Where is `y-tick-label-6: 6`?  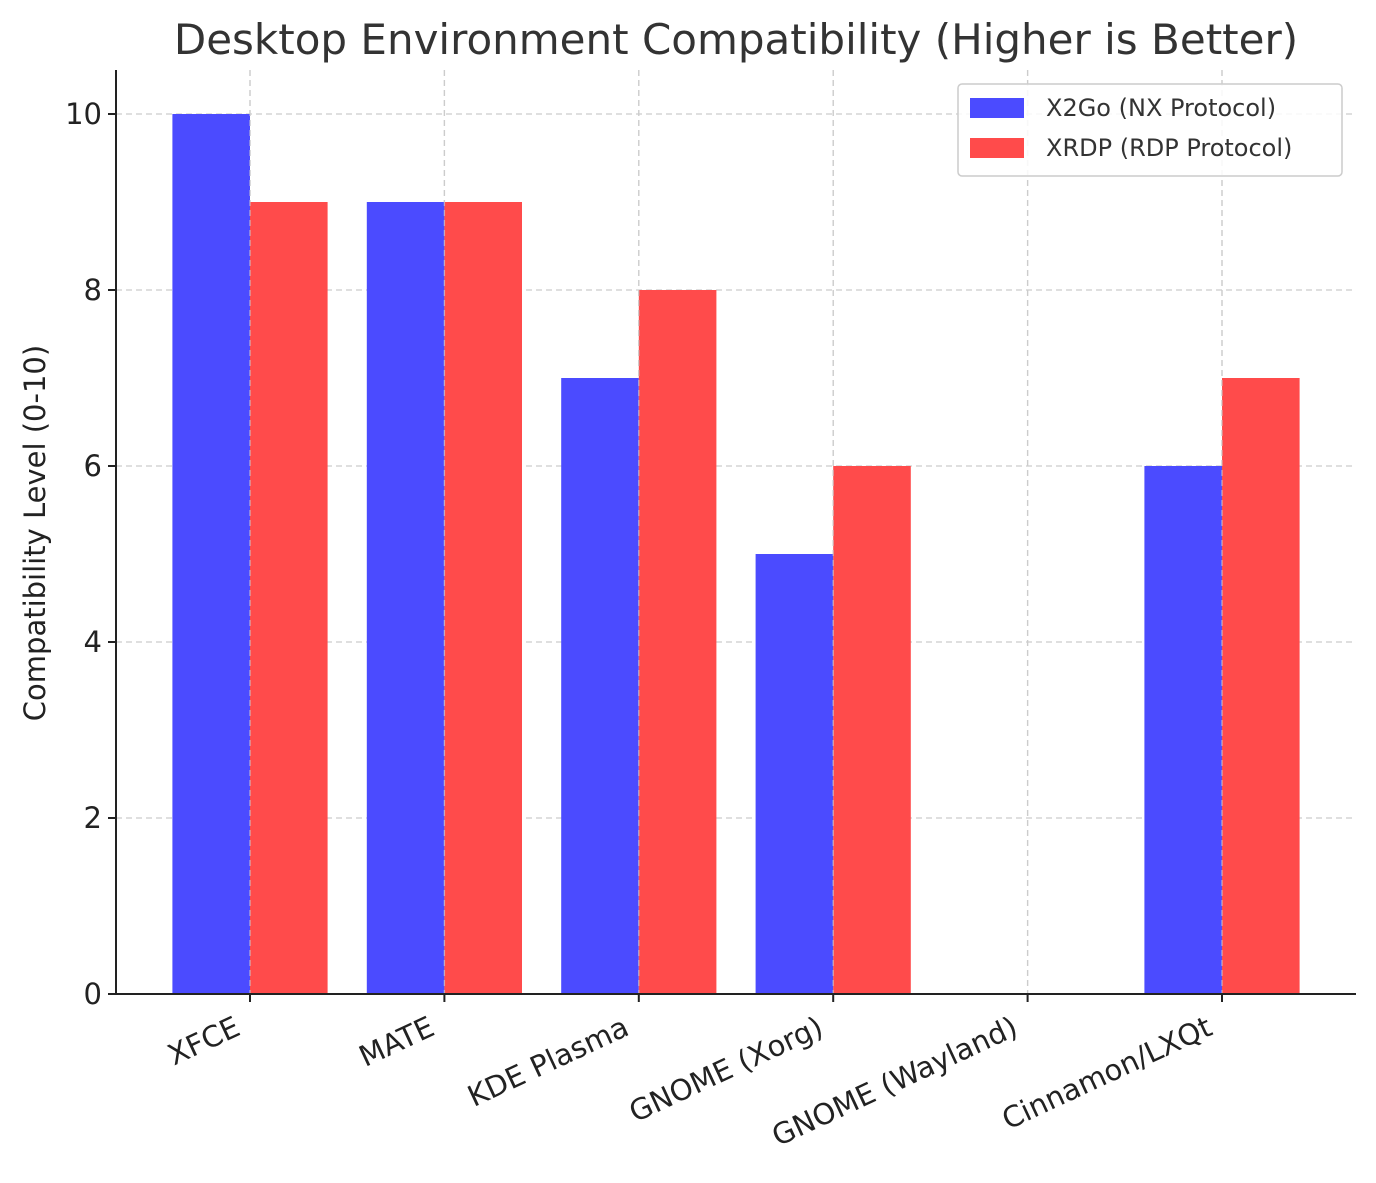
y-tick-label-6: 6 is located at coordinates (93, 466).